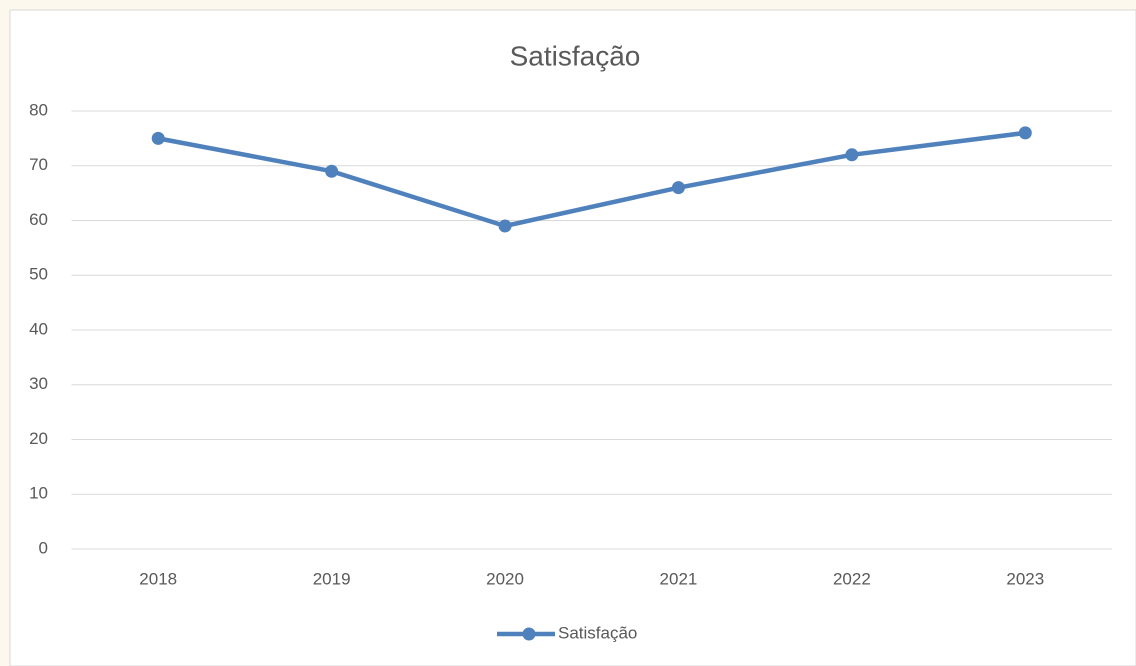  What do you see at coordinates (43, 547) in the screenshot?
I see `y-tick-label: 0` at bounding box center [43, 547].